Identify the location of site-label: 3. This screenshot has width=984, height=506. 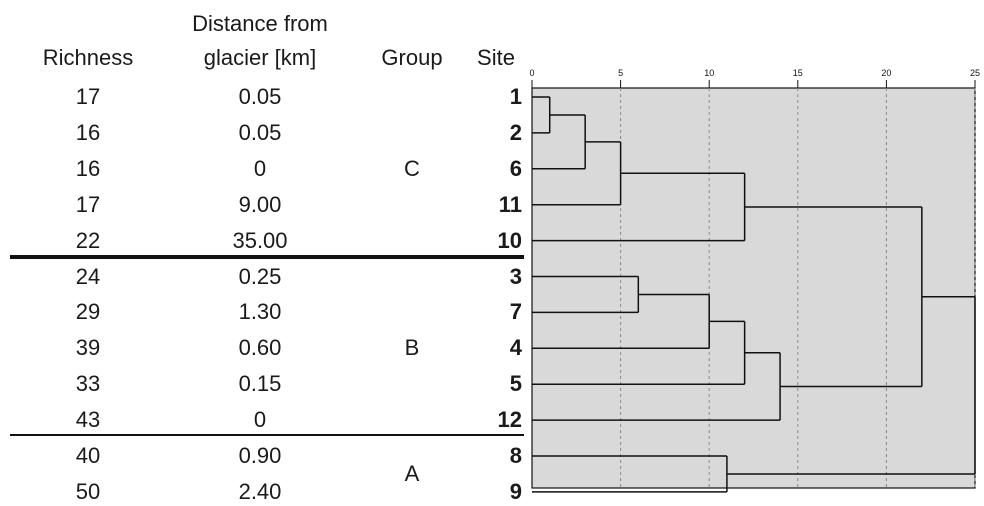
(515, 276).